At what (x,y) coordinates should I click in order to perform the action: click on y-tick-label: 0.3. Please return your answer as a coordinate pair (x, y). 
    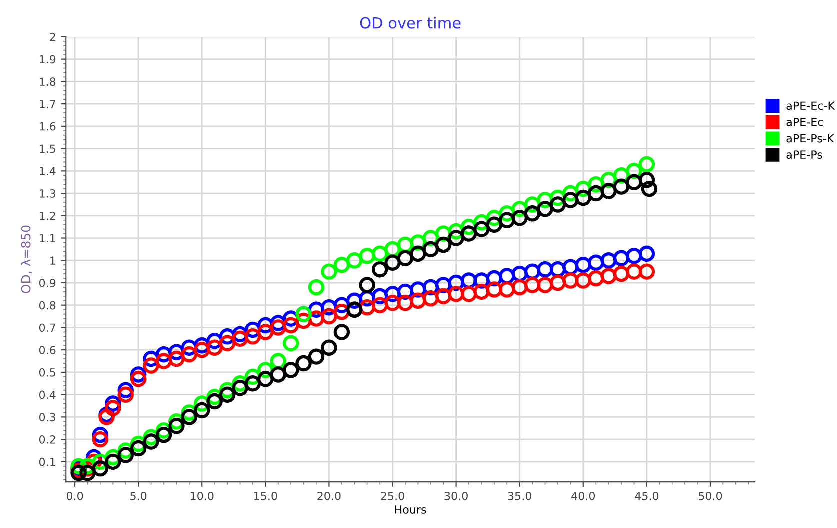
    Looking at the image, I should click on (47, 417).